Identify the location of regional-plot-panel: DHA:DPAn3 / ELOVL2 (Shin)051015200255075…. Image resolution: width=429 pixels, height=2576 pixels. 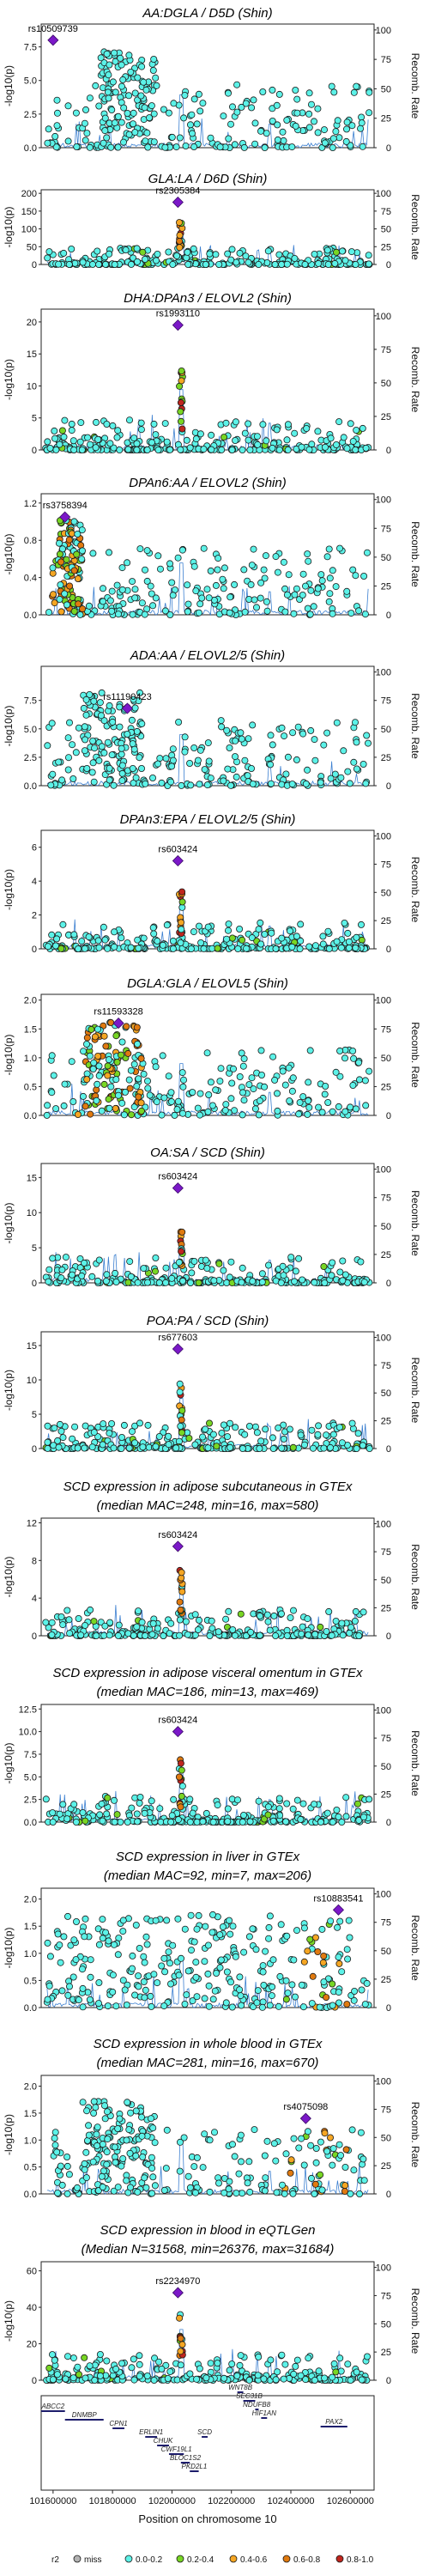
(212, 374).